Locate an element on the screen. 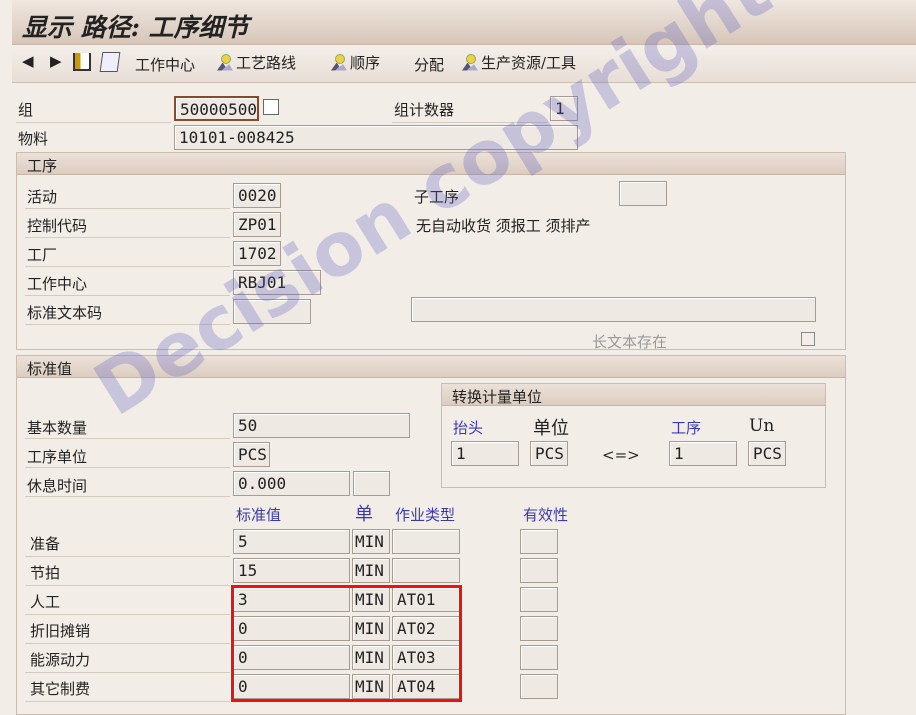 This screenshot has height=715, width=916. title-bar is located at coordinates (464, 22).